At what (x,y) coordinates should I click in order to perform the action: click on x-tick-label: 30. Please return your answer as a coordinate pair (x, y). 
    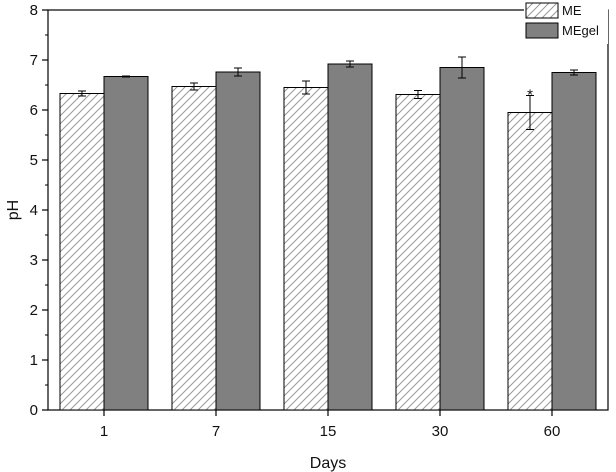
    Looking at the image, I should click on (440, 431).